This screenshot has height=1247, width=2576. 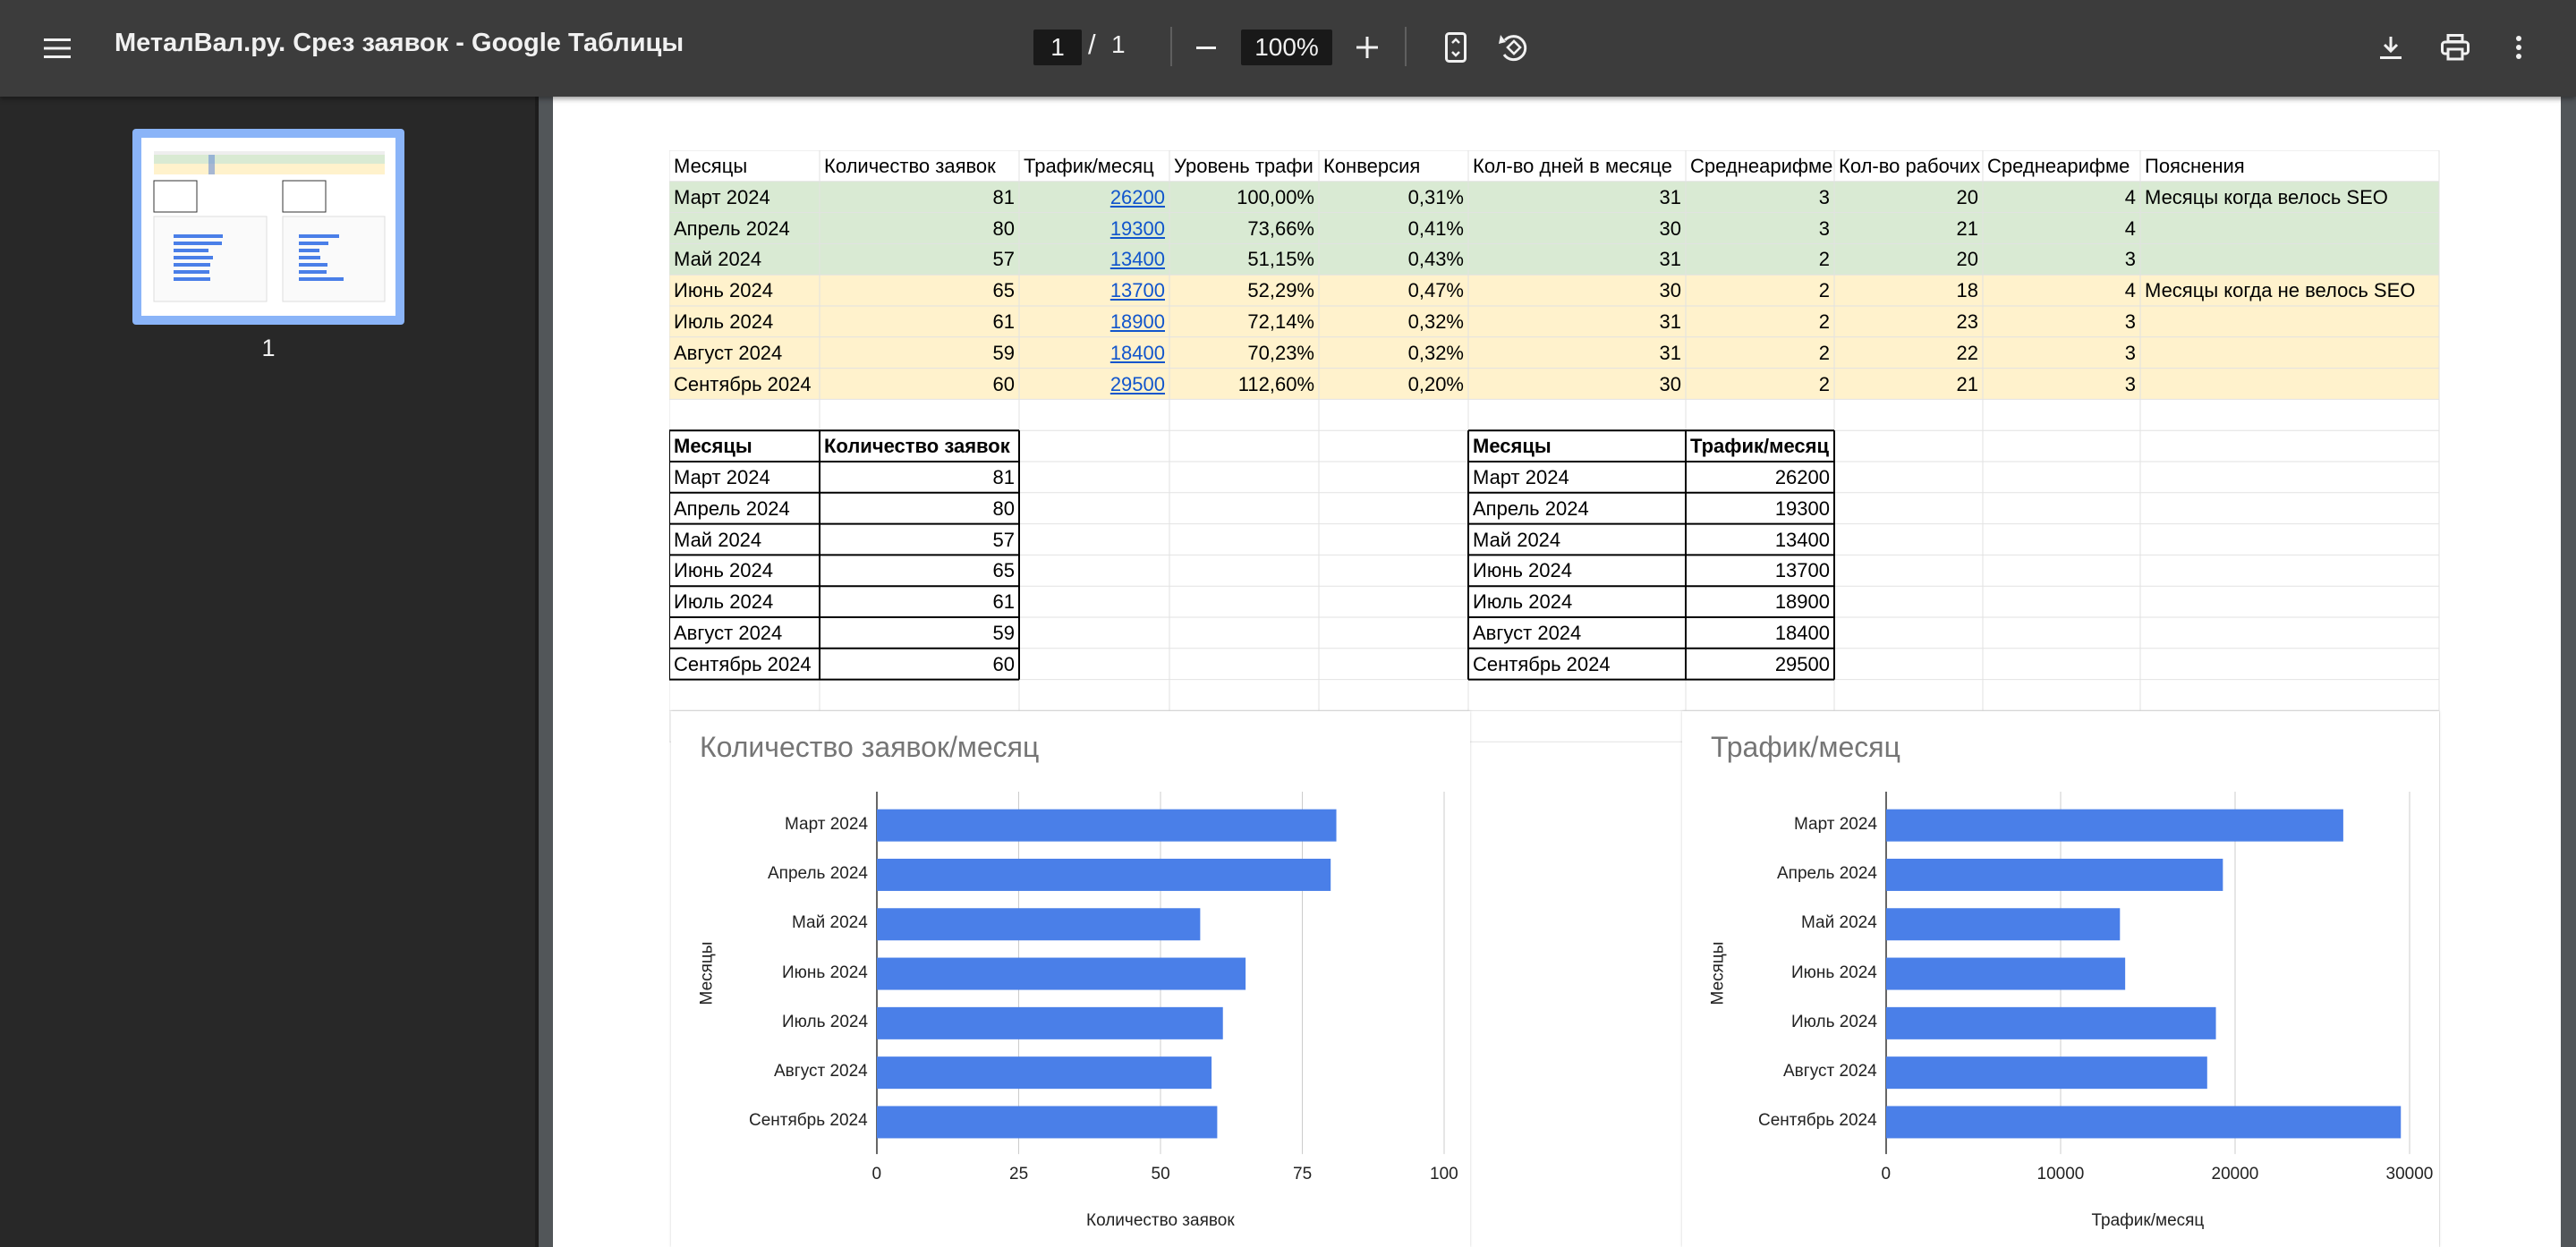 What do you see at coordinates (1137, 383) in the screenshot?
I see `traffic-link: 29500` at bounding box center [1137, 383].